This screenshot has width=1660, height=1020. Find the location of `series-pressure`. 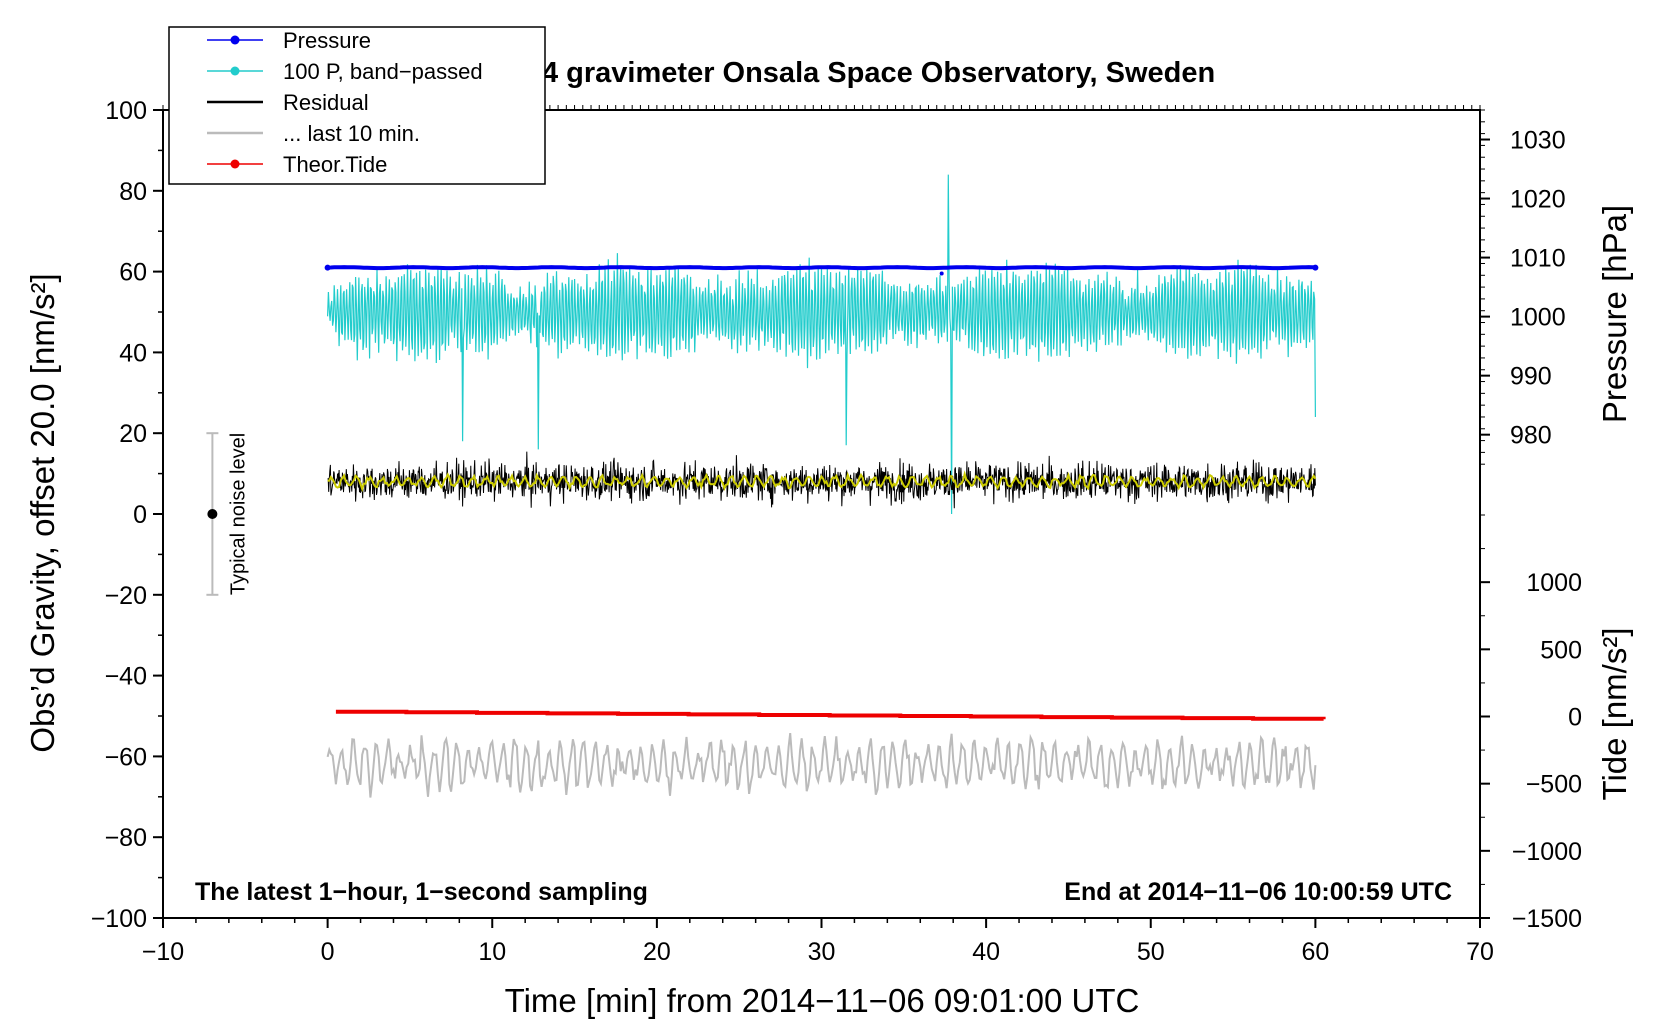

series-pressure is located at coordinates (821, 268).